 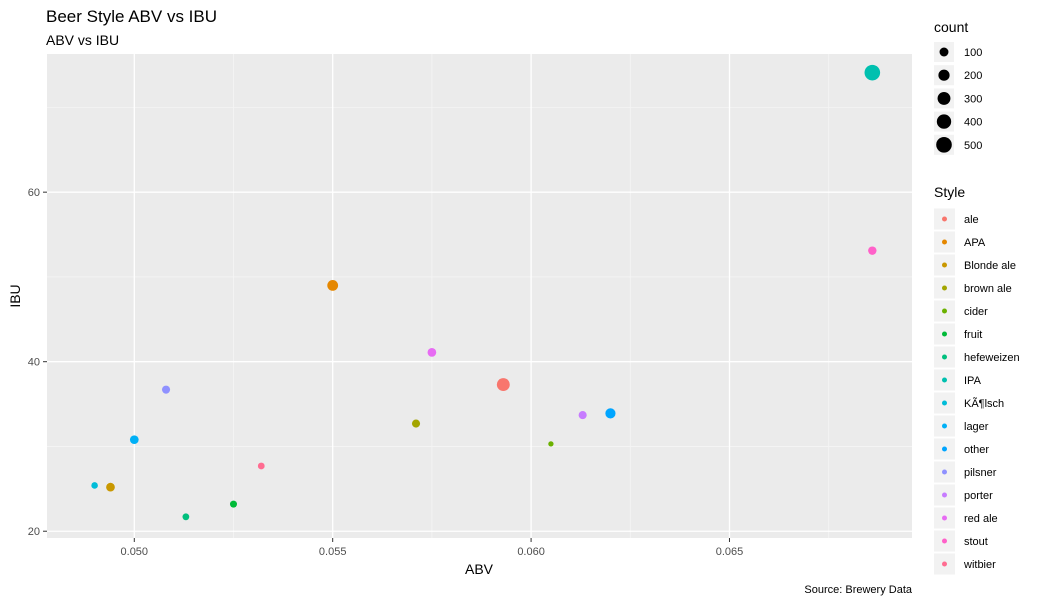 What do you see at coordinates (978, 496) in the screenshot?
I see `style-legend-label: porter` at bounding box center [978, 496].